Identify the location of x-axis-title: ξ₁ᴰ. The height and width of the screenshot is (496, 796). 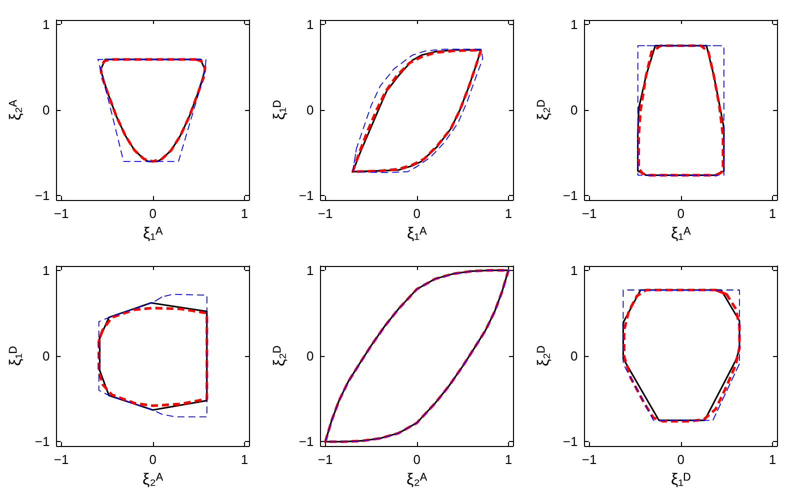
(680, 480).